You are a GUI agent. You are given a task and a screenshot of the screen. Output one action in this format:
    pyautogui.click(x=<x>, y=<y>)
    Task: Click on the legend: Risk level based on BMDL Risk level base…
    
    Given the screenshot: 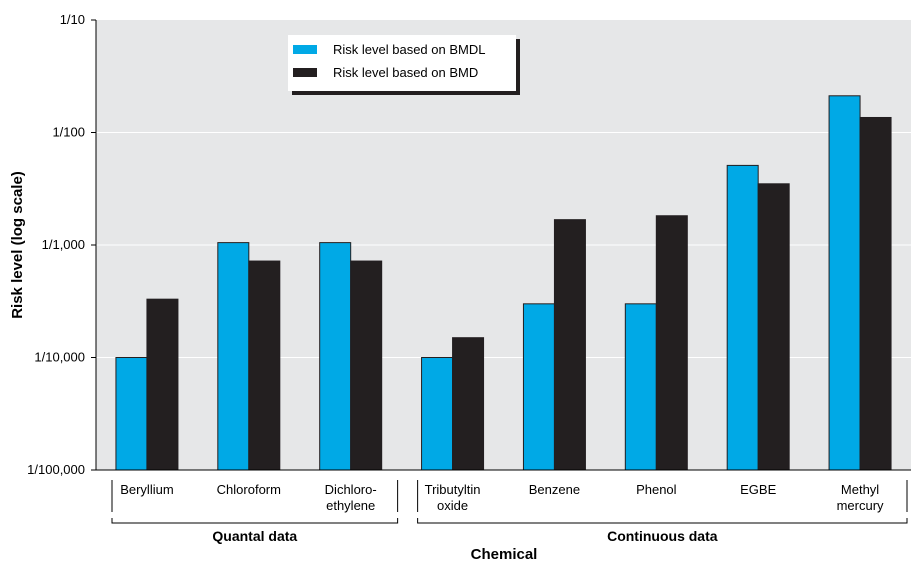 What is the action you would take?
    pyautogui.click(x=404, y=65)
    